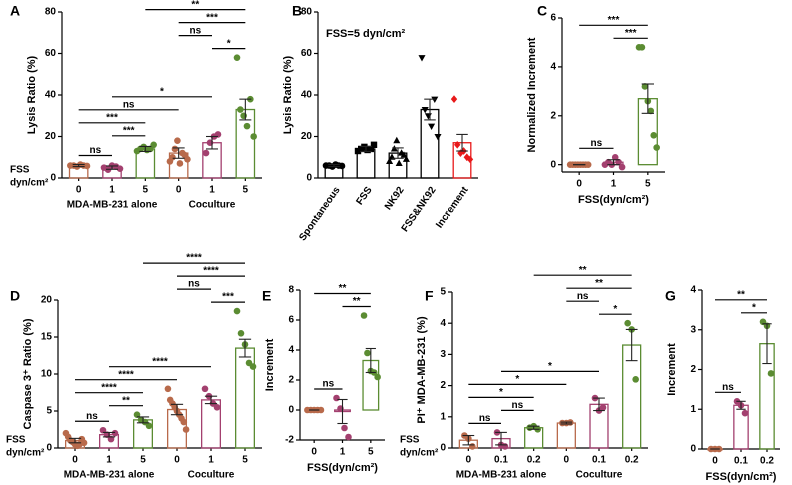  What do you see at coordinates (366, 34) in the screenshot?
I see `annotation: FSS=5 dyn/cm²` at bounding box center [366, 34].